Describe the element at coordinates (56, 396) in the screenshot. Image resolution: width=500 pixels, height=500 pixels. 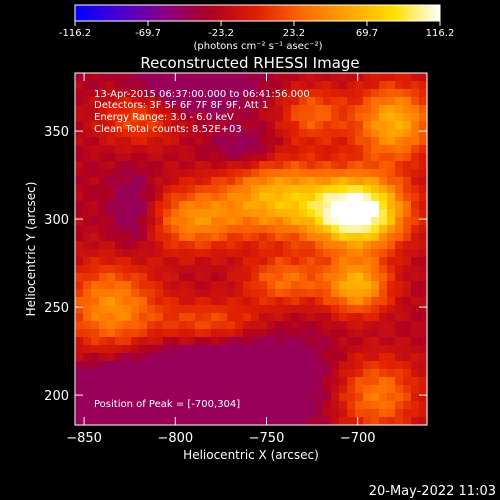
I see `y-tick-label: 200` at that location.